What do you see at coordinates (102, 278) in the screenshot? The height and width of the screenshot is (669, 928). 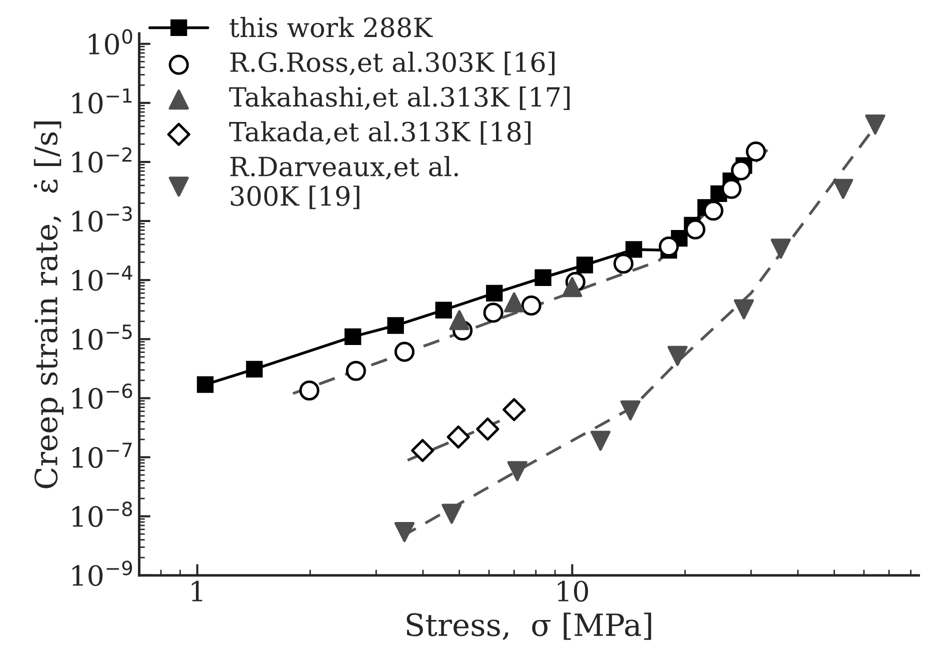 I see `y-tick-label: 10$^{−4}$` at bounding box center [102, 278].